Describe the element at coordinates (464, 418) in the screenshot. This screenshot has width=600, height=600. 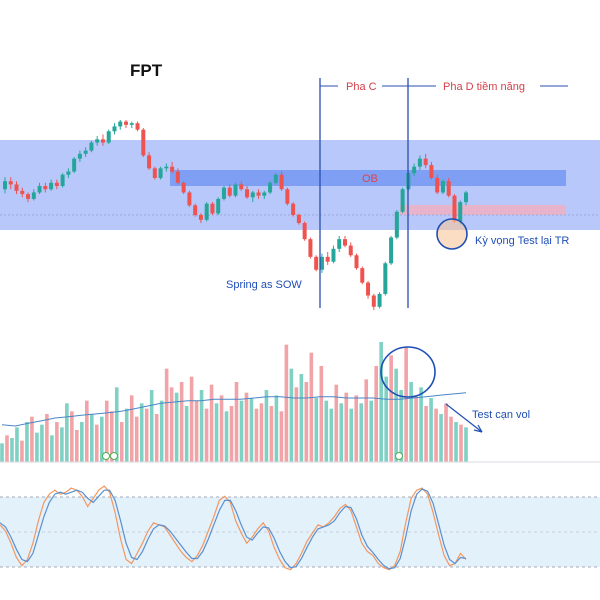
I see `test-vol-arrow` at that location.